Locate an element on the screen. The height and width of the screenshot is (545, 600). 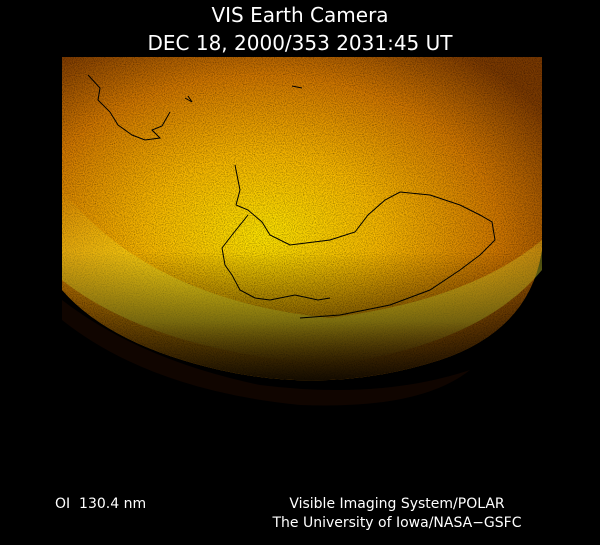
instrument: Visible Imaging System/POLAR is located at coordinates (397, 504).